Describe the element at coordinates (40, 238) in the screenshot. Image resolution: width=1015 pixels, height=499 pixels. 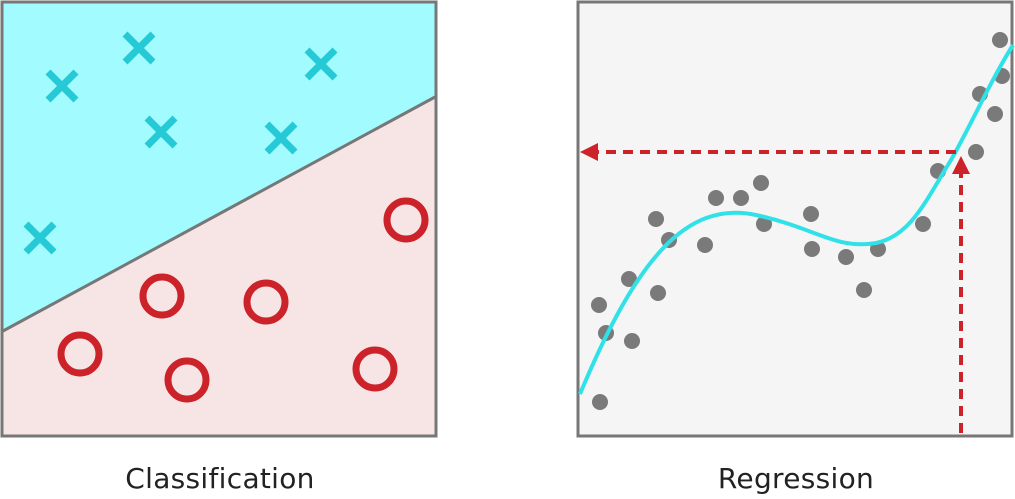
I see `cross-6-icon` at that location.